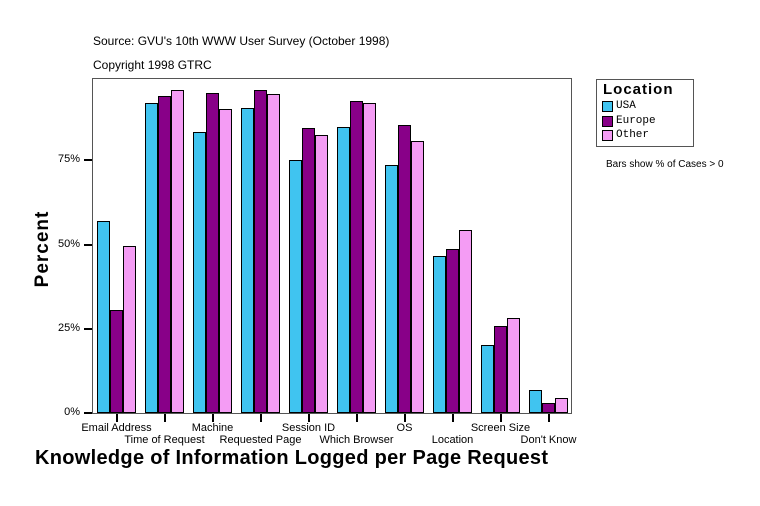 This screenshot has width=760, height=506. I want to click on y-tick-label: 75%, so click(68, 159).